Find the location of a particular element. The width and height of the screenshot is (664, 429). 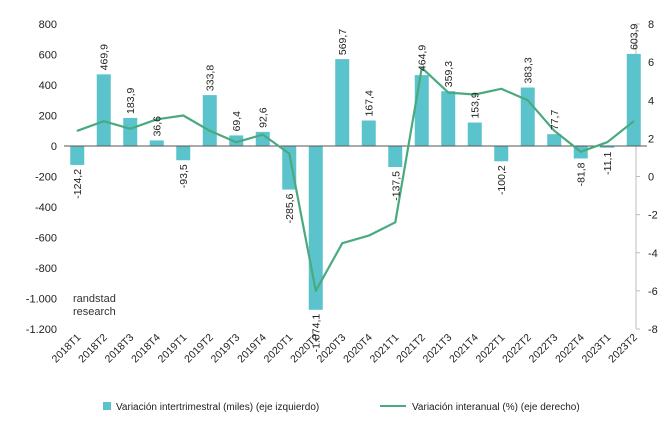

left-tick-label: 600 is located at coordinates (48, 56).